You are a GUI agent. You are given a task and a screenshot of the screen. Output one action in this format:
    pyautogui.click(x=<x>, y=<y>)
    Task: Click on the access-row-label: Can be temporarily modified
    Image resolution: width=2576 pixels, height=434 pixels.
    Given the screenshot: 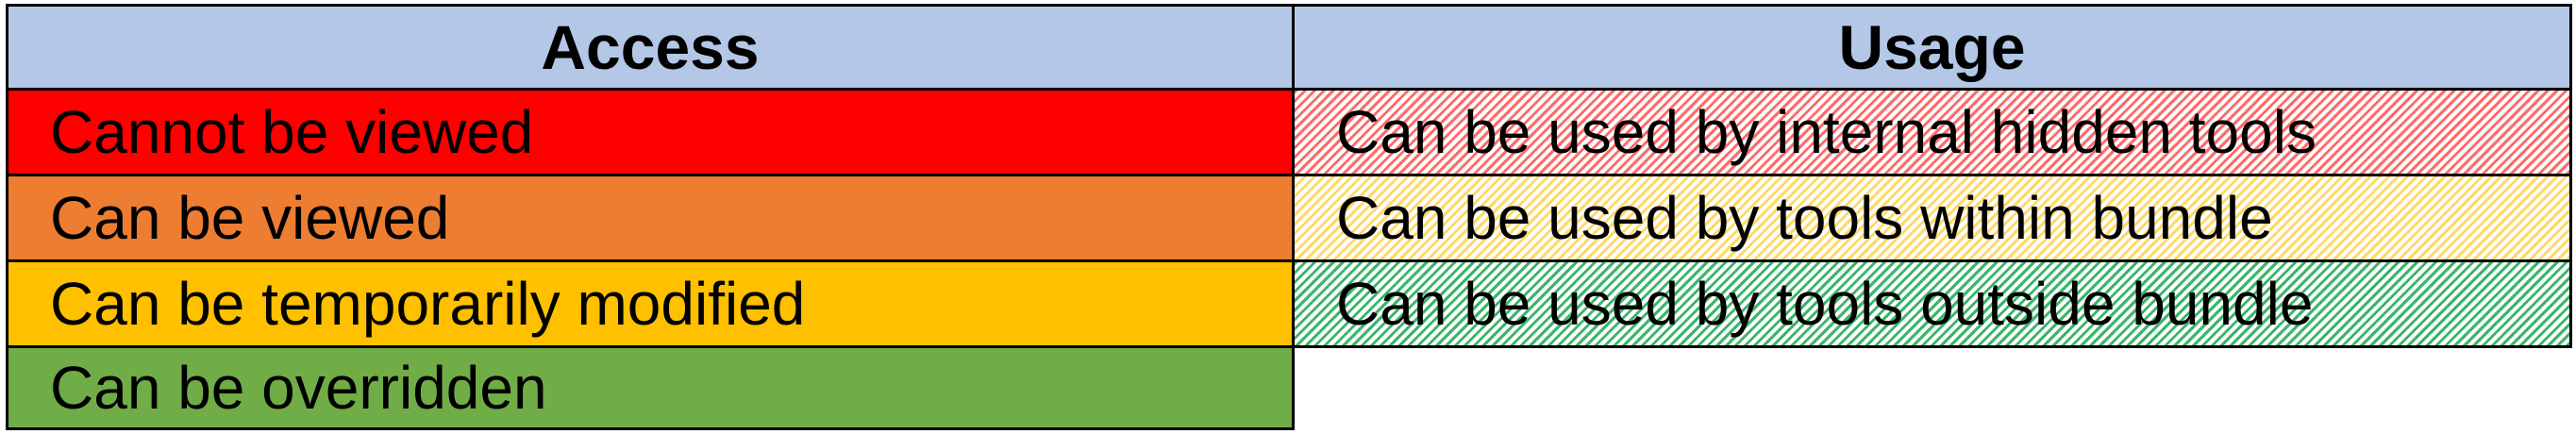 What is the action you would take?
    pyautogui.click(x=428, y=304)
    